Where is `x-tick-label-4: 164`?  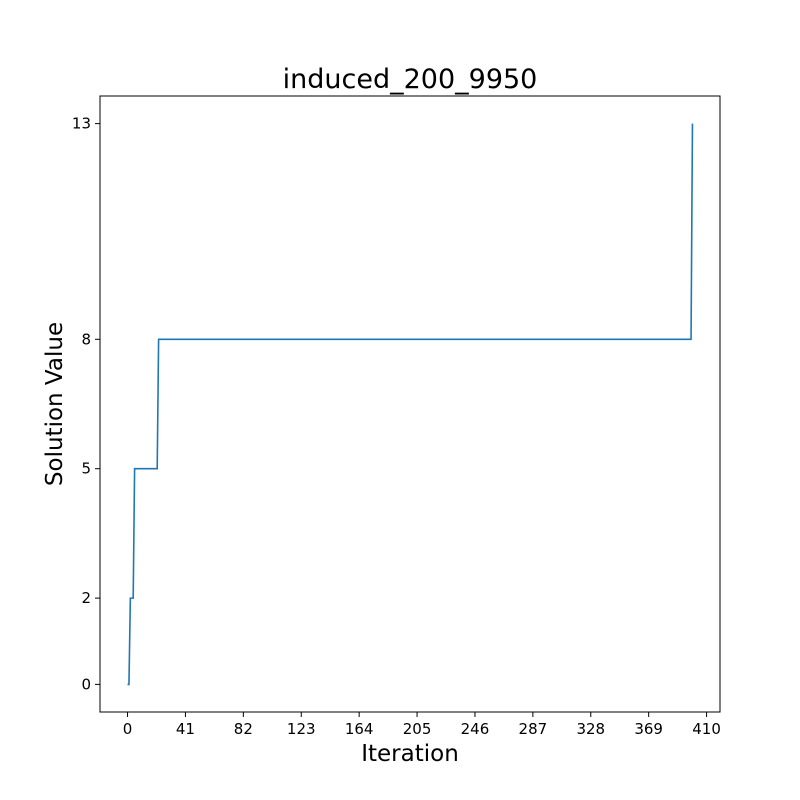 x-tick-label-4: 164 is located at coordinates (359, 729).